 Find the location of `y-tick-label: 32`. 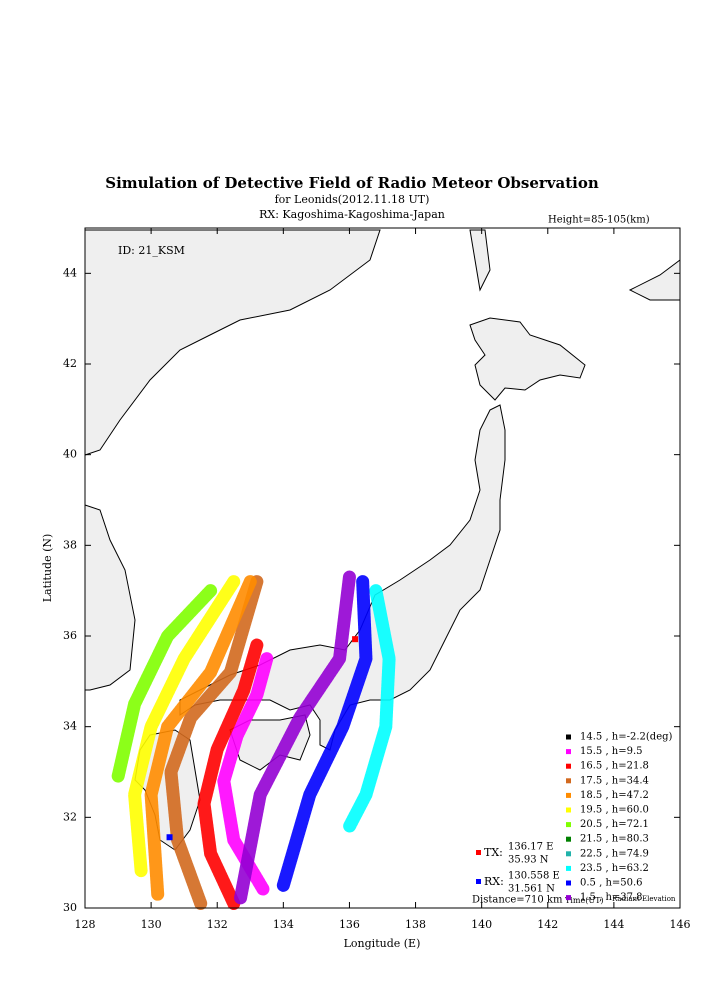

y-tick-label: 32 is located at coordinates (70, 816).